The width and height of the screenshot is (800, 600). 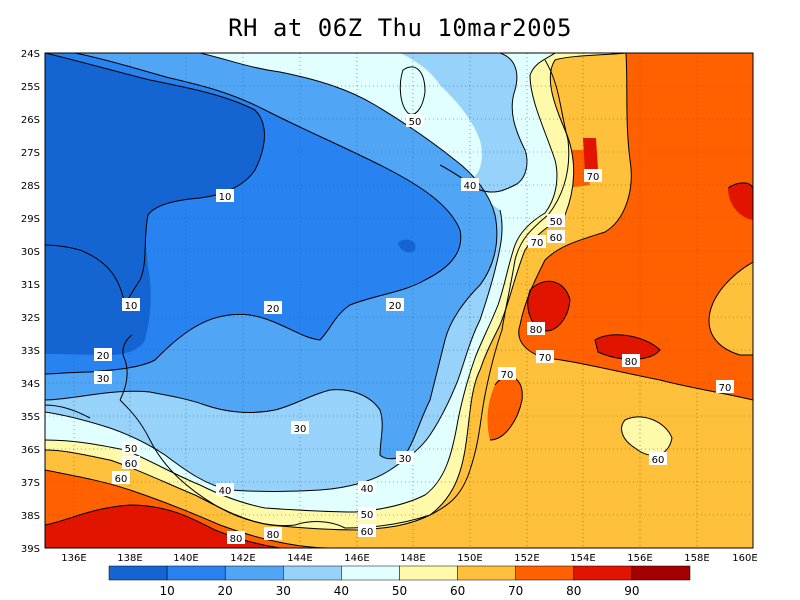 I want to click on rh-band-80-90-blob1, so click(x=627, y=347).